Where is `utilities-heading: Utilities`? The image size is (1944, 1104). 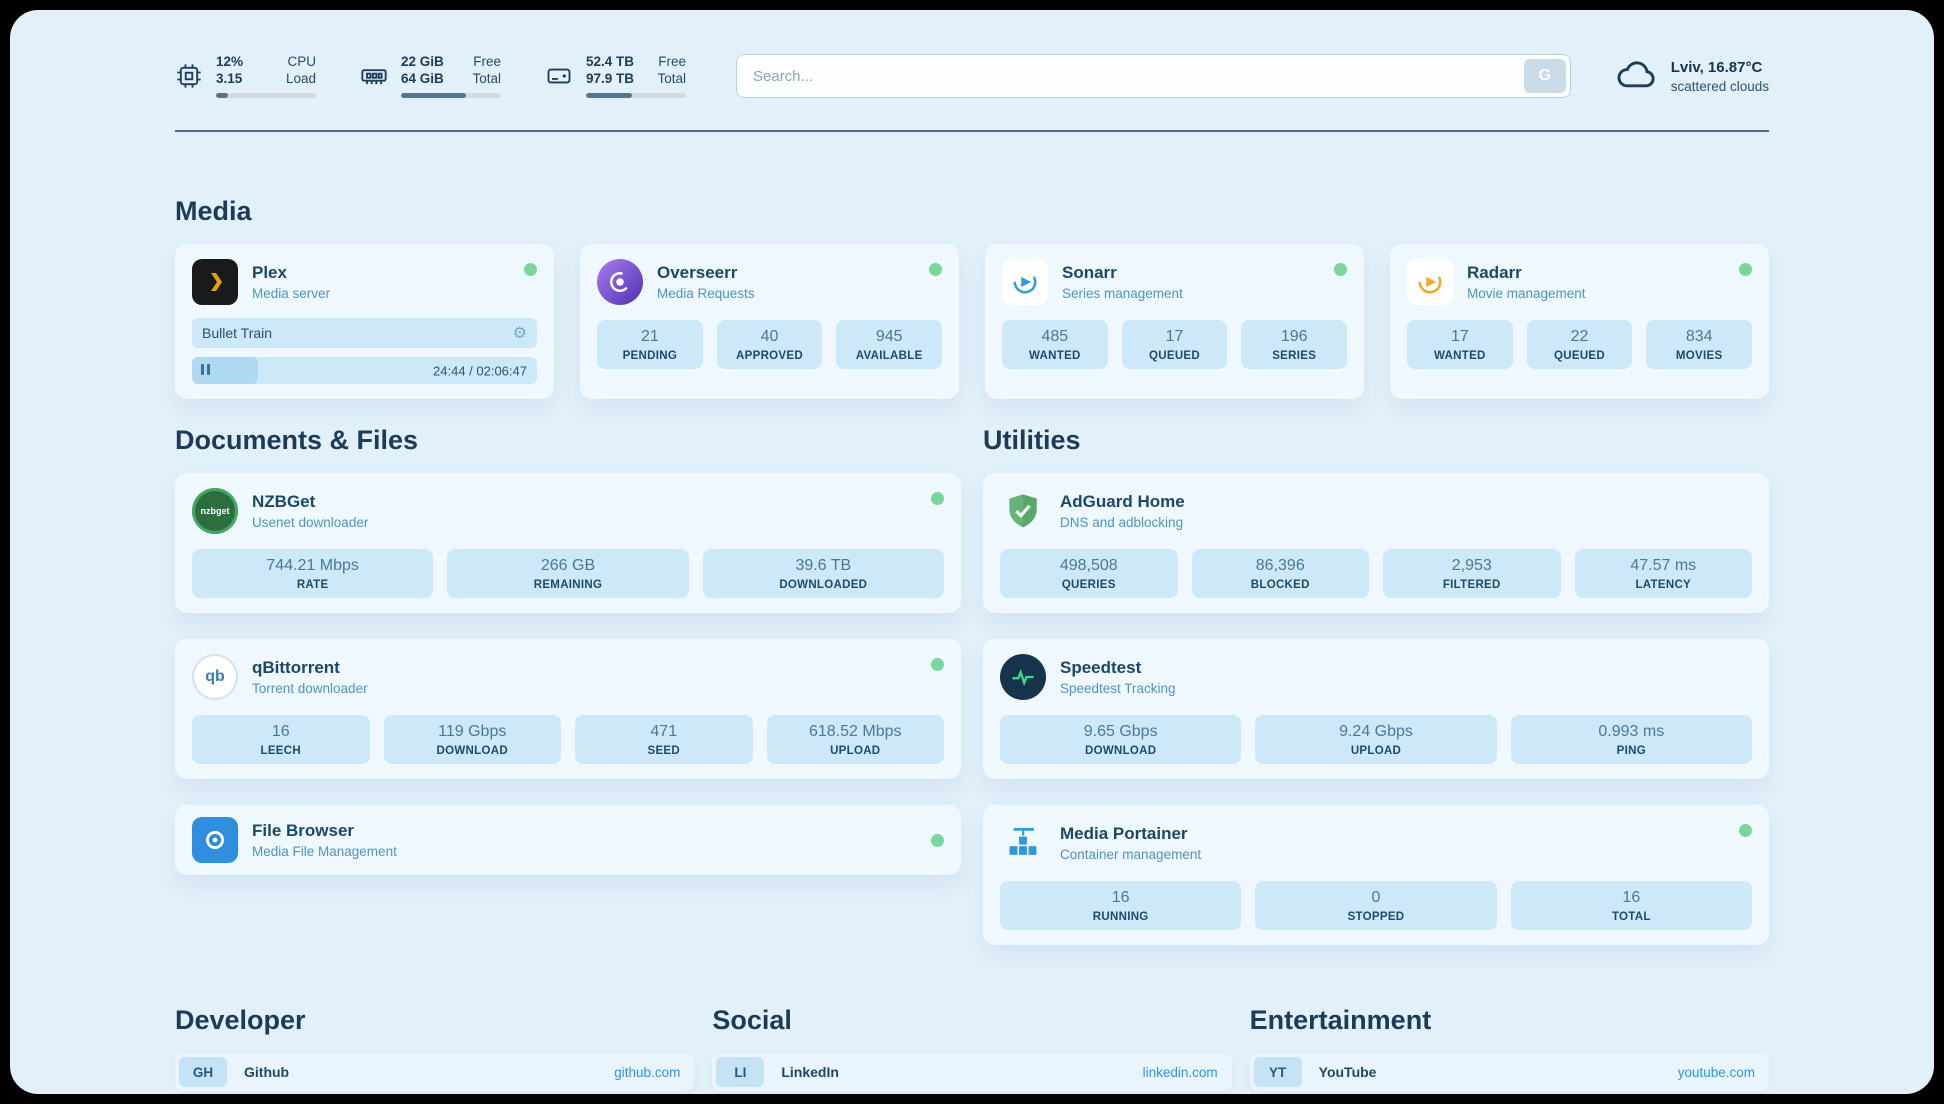
utilities-heading: Utilities is located at coordinates (1032, 440).